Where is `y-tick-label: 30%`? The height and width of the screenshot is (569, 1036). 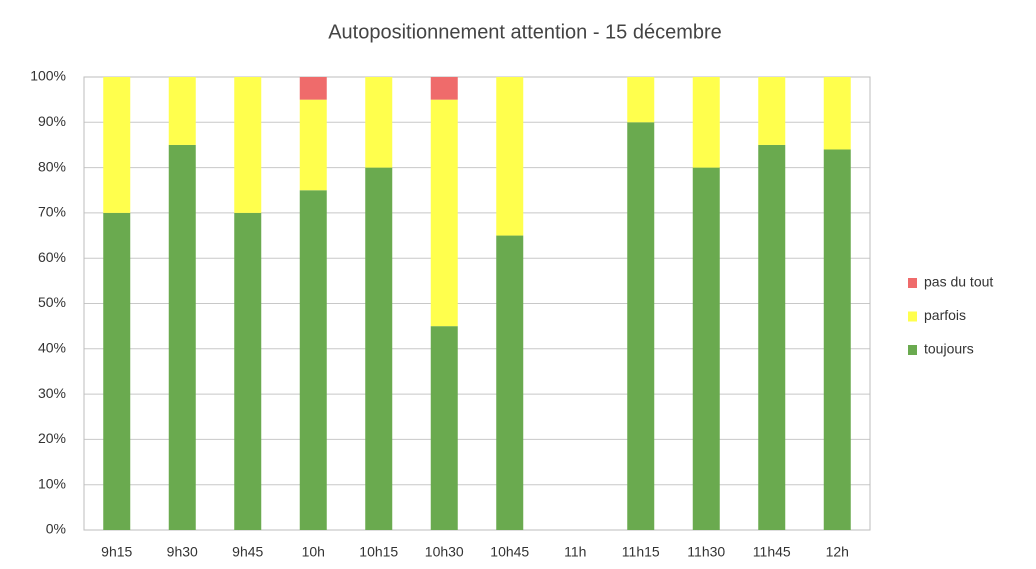
y-tick-label: 30% is located at coordinates (52, 393).